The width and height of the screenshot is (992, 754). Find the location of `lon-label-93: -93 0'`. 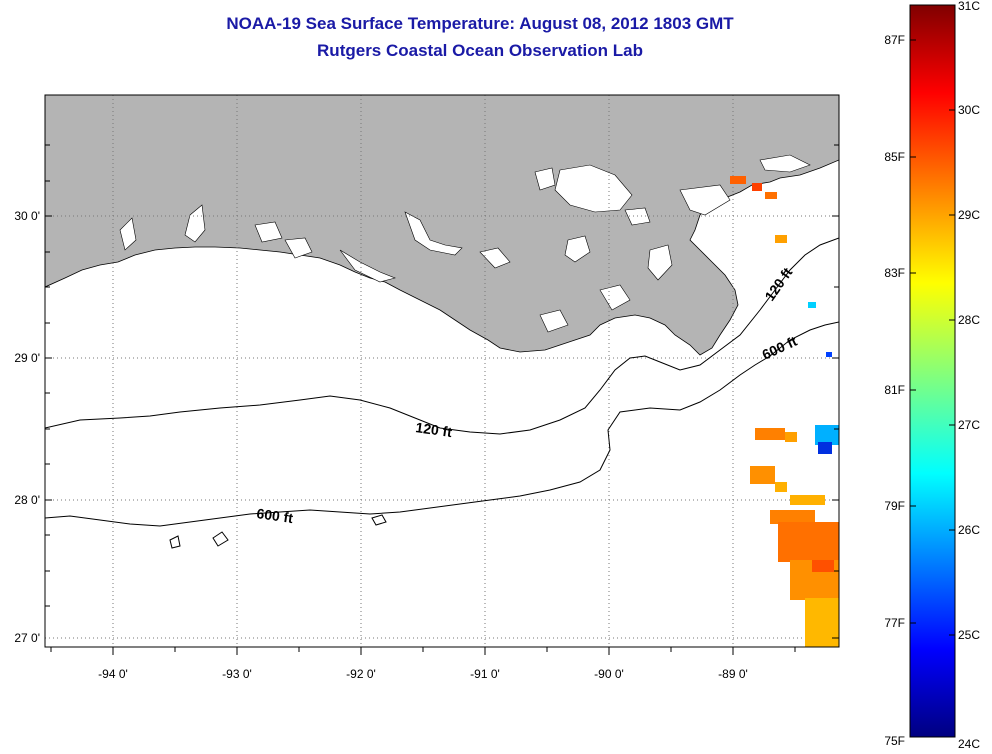

lon-label-93: -93 0' is located at coordinates (237, 674).